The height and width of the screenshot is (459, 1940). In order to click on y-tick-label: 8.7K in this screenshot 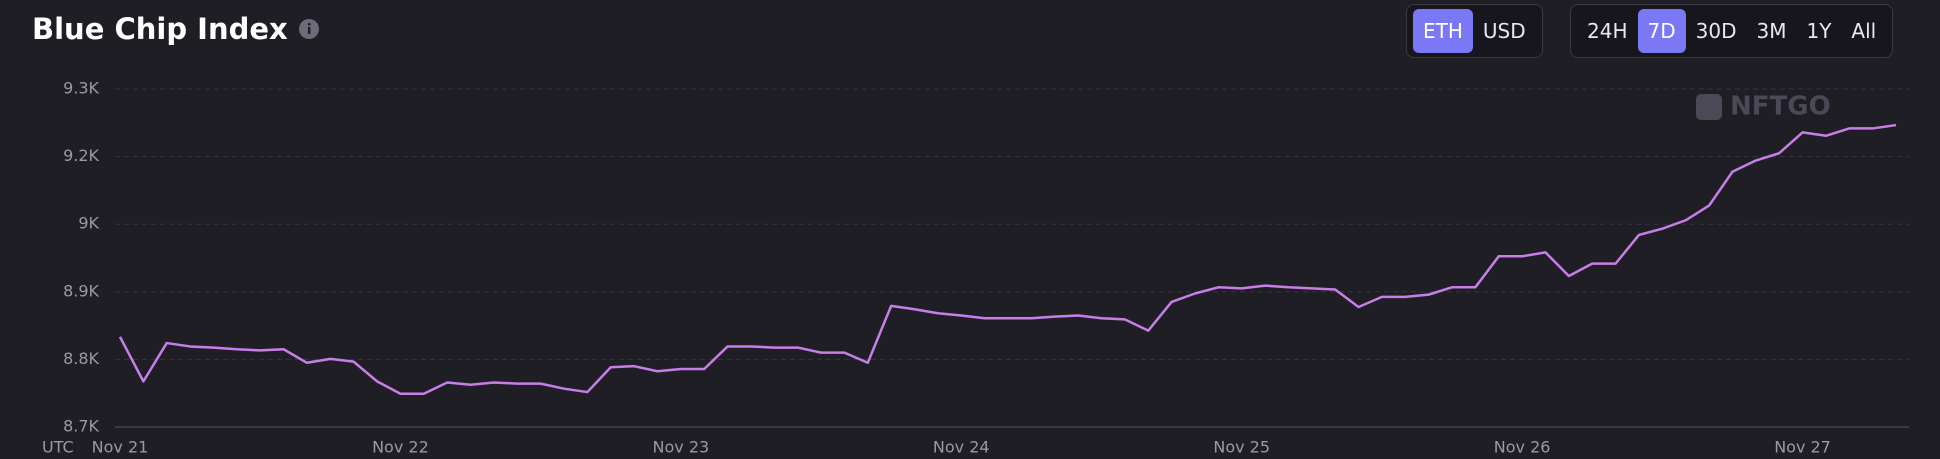, I will do `click(81, 426)`.